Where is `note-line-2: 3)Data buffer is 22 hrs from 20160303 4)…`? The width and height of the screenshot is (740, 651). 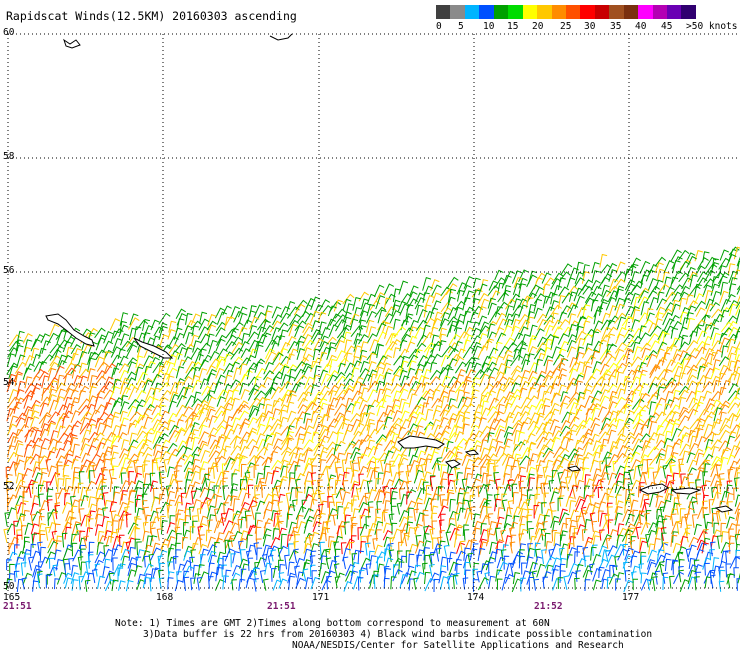
note-line-2: 3)Data buffer is 22 hrs from 20160303 4)… is located at coordinates (397, 634).